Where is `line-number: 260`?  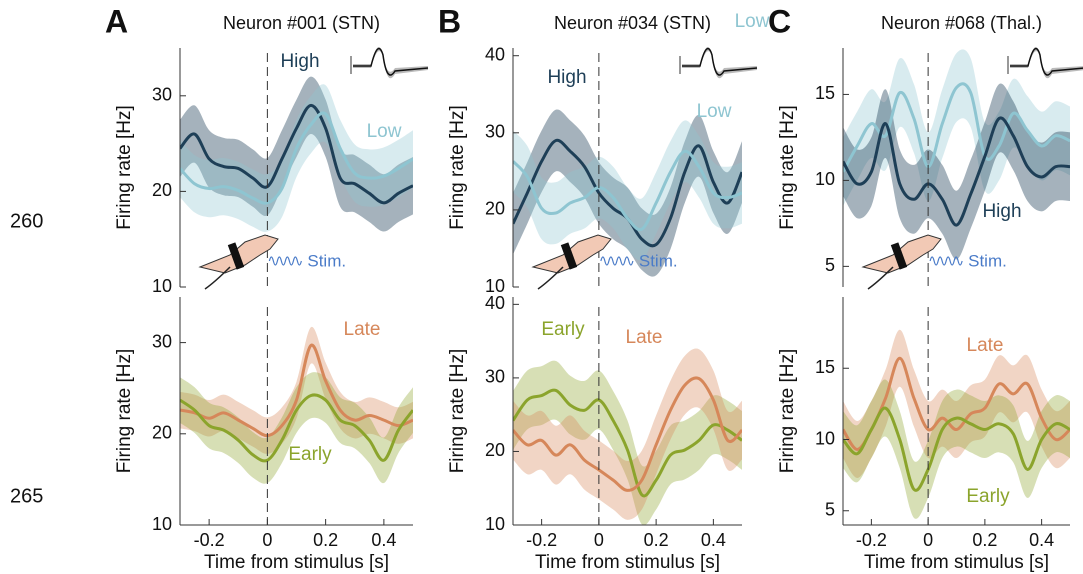
line-number: 260 is located at coordinates (26, 221).